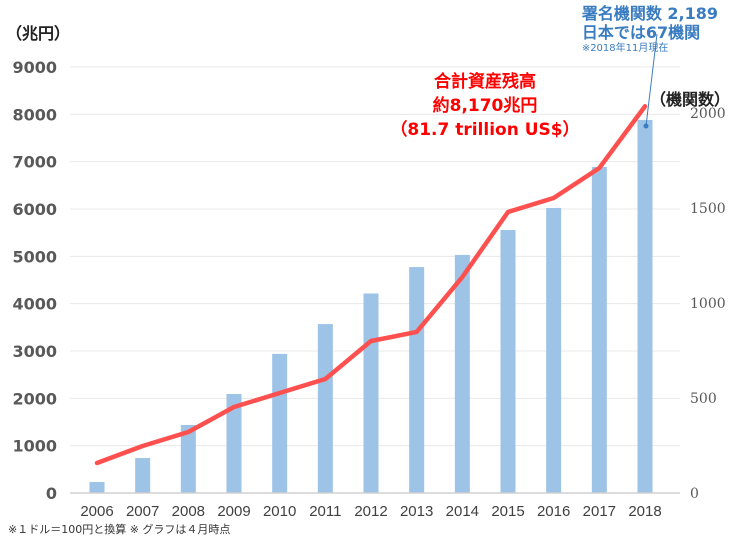 Image resolution: width=730 pixels, height=539 pixels. What do you see at coordinates (416, 511) in the screenshot?
I see `x-tick-label: 2013` at bounding box center [416, 511].